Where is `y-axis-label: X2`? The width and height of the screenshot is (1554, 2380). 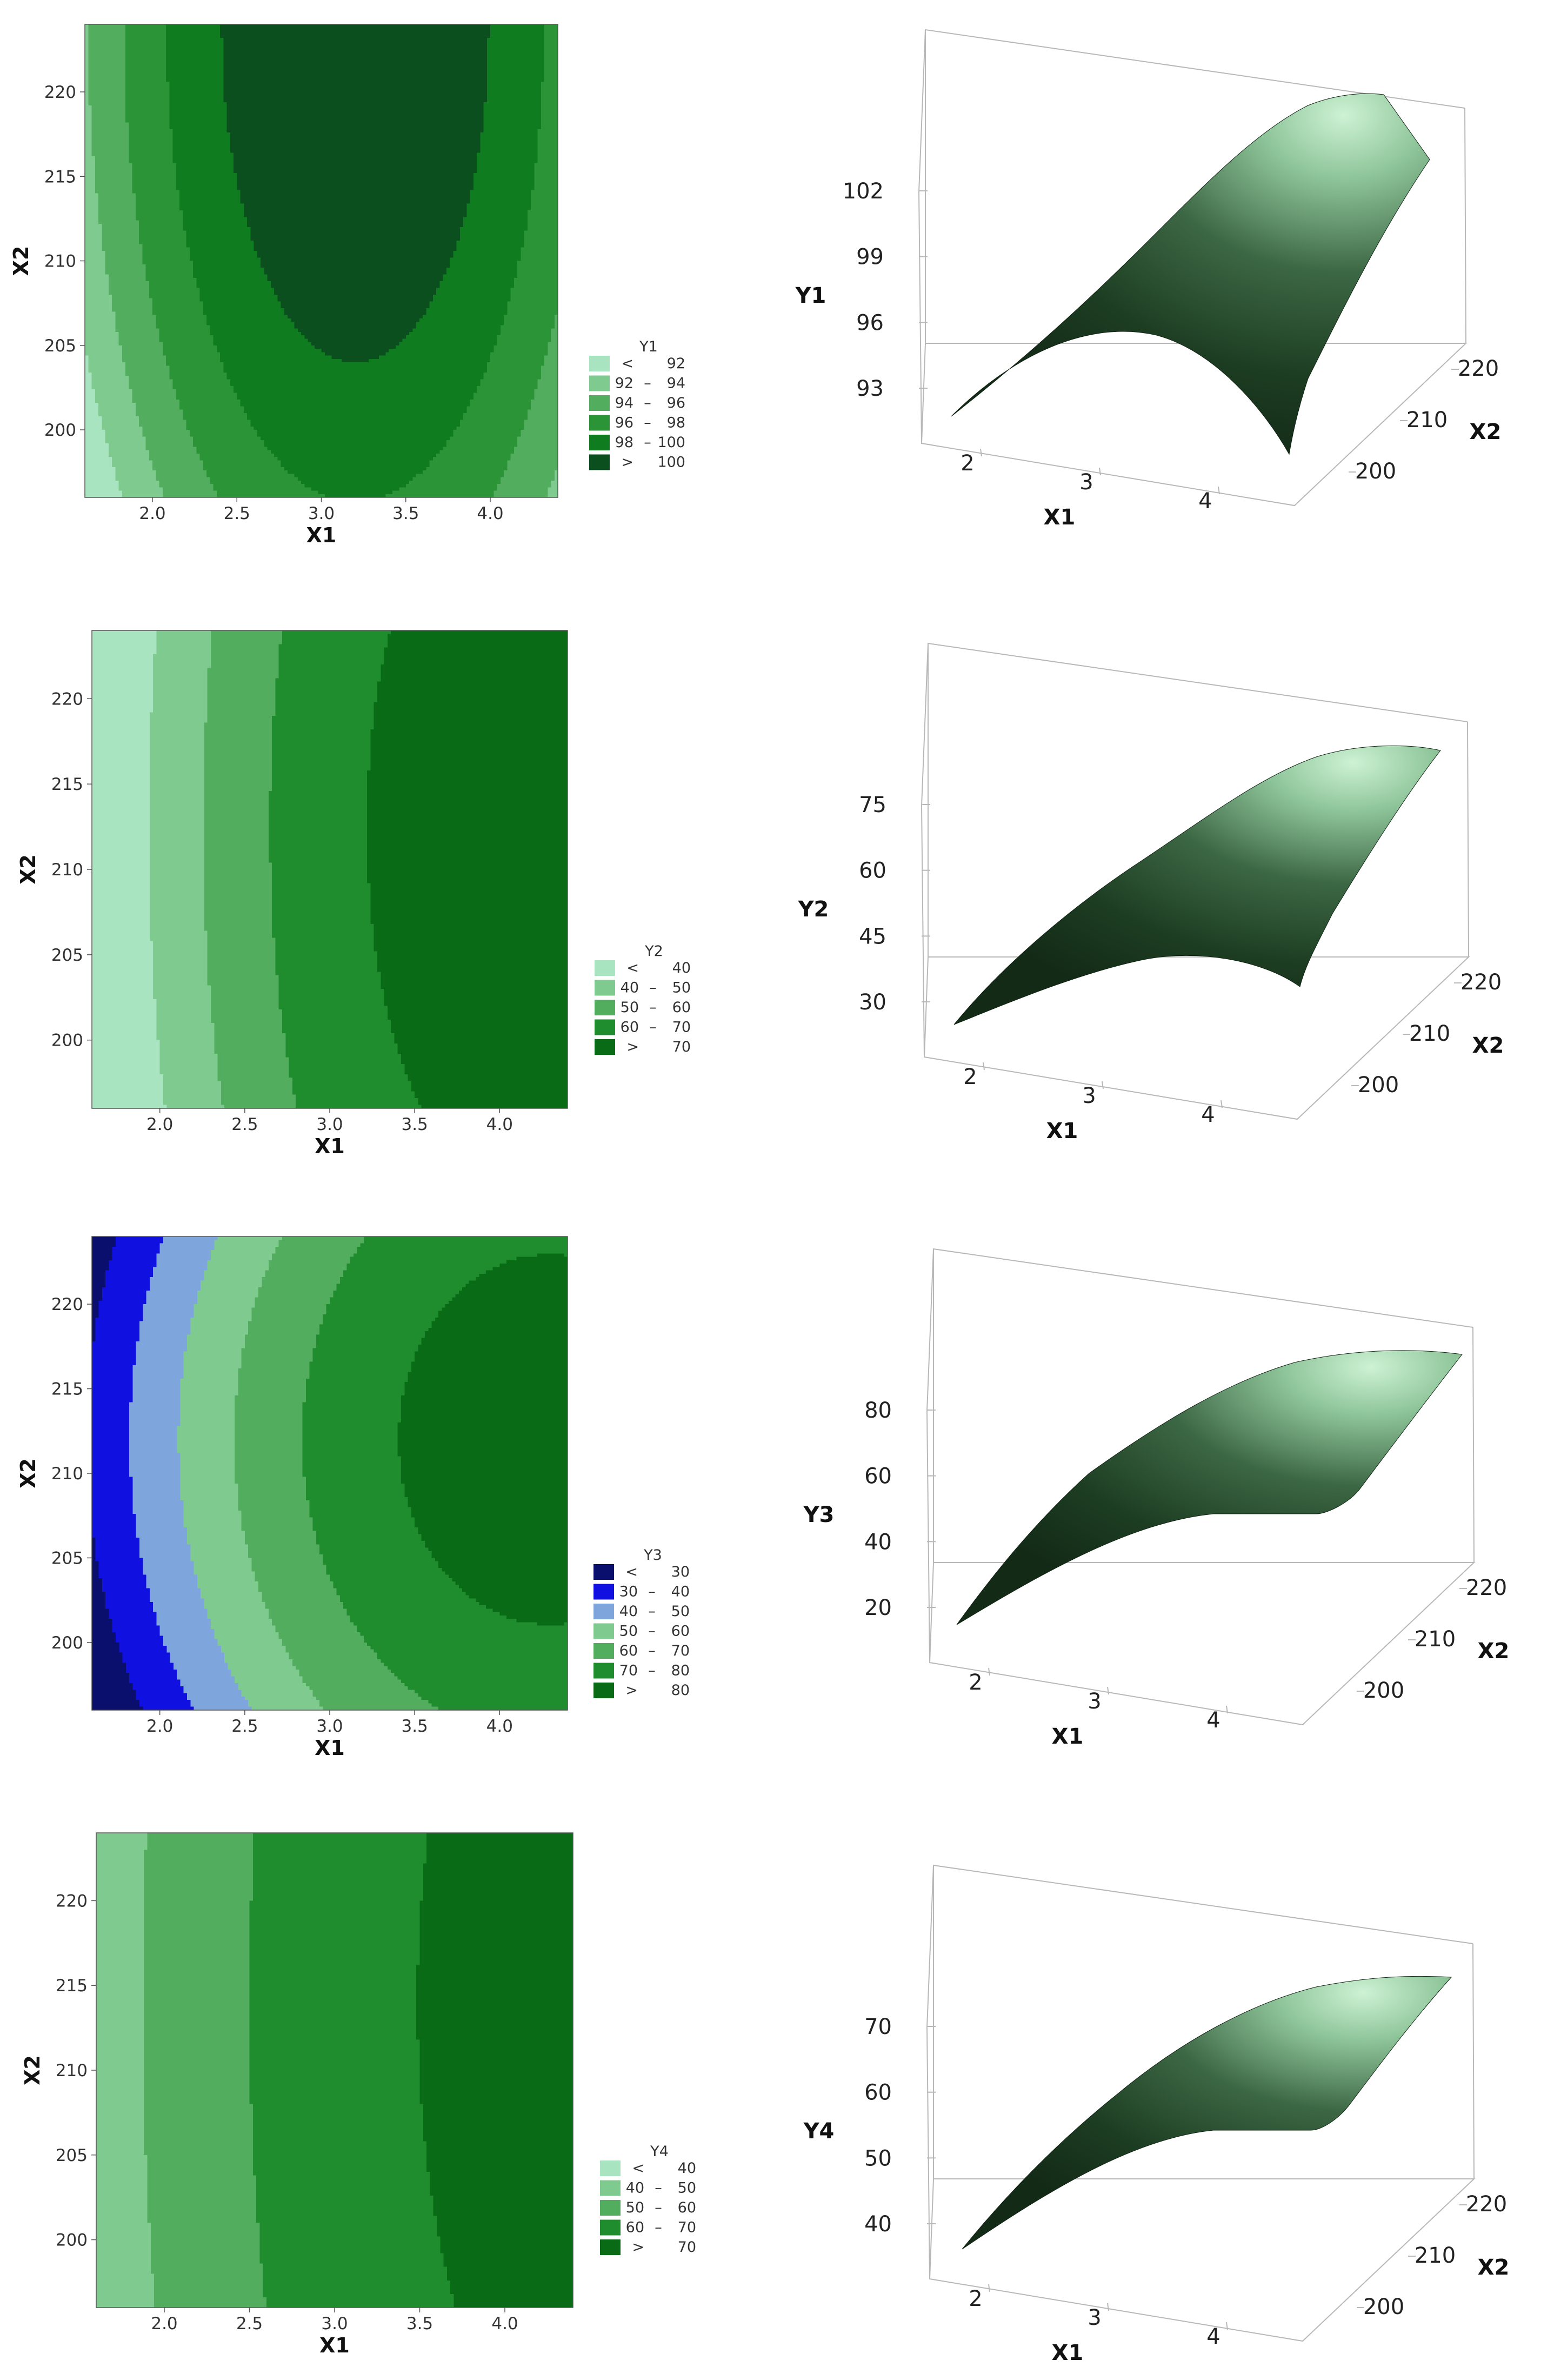 y-axis-label: X2 is located at coordinates (21, 261).